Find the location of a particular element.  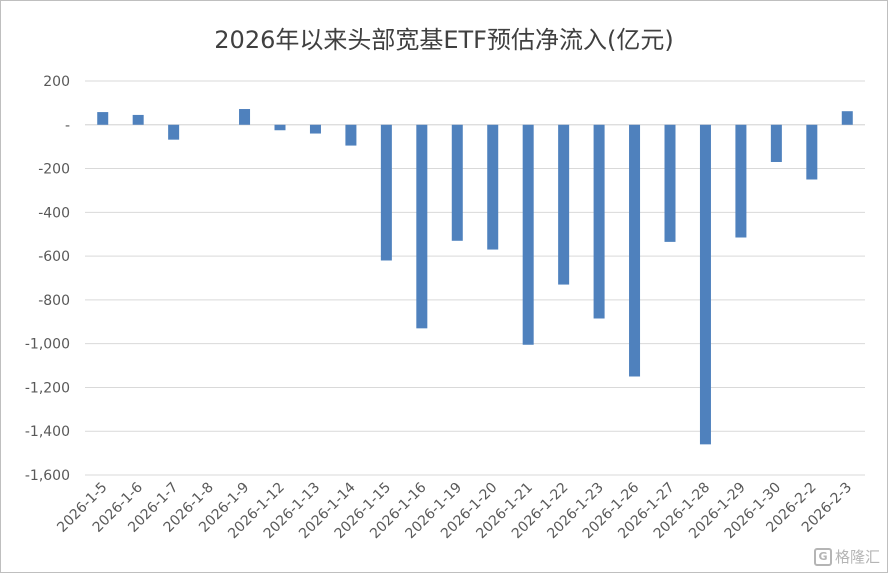

y-tick-label: 200 is located at coordinates (56, 82).